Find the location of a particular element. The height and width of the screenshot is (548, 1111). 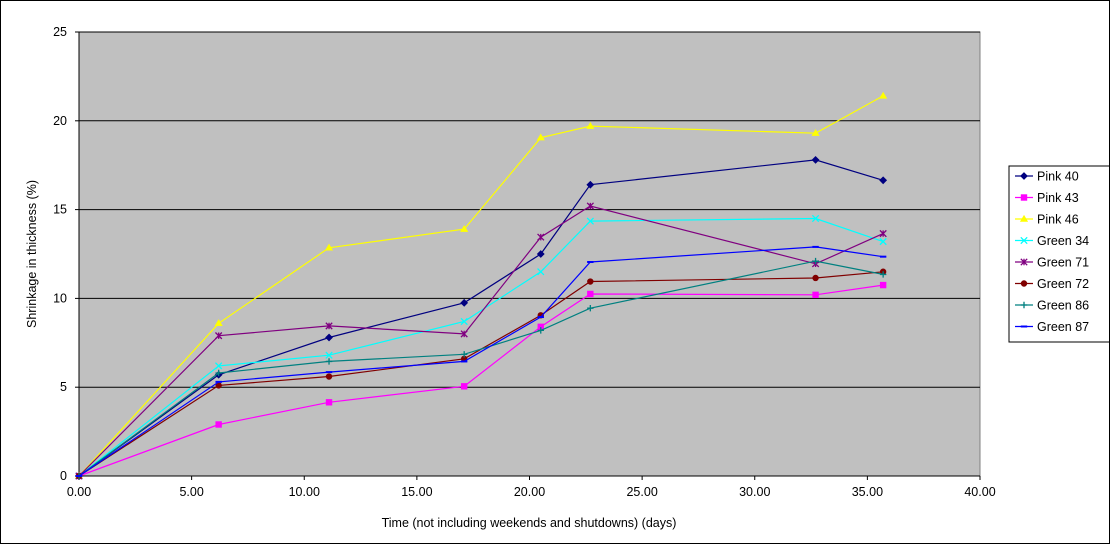

legend-item-green-34: Green 34 is located at coordinates (1052, 241).